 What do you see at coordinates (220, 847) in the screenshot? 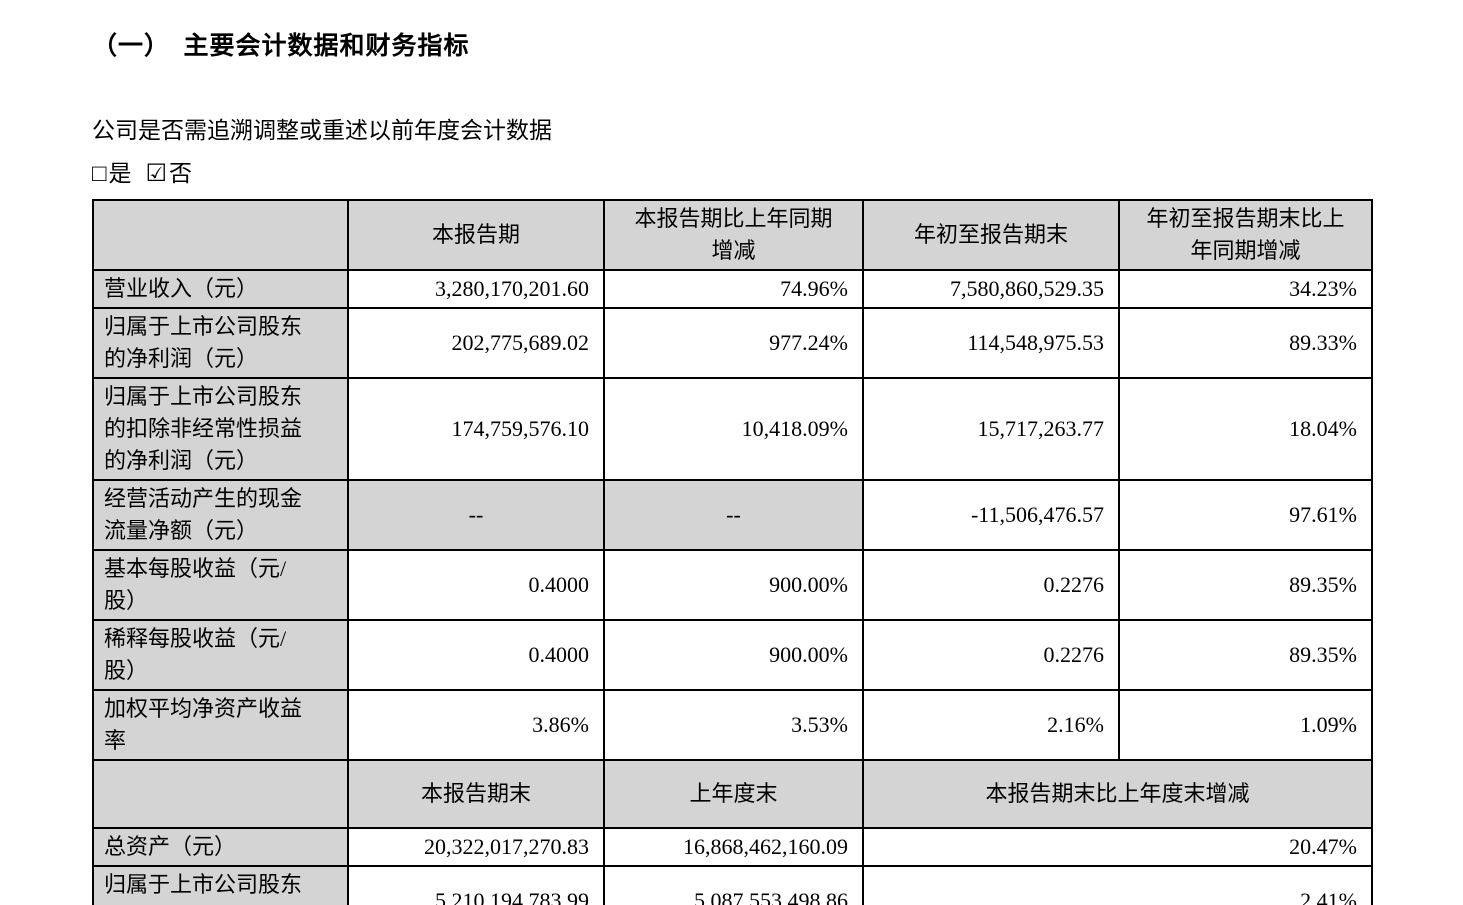
I see `row-label: 总资产（元）` at bounding box center [220, 847].